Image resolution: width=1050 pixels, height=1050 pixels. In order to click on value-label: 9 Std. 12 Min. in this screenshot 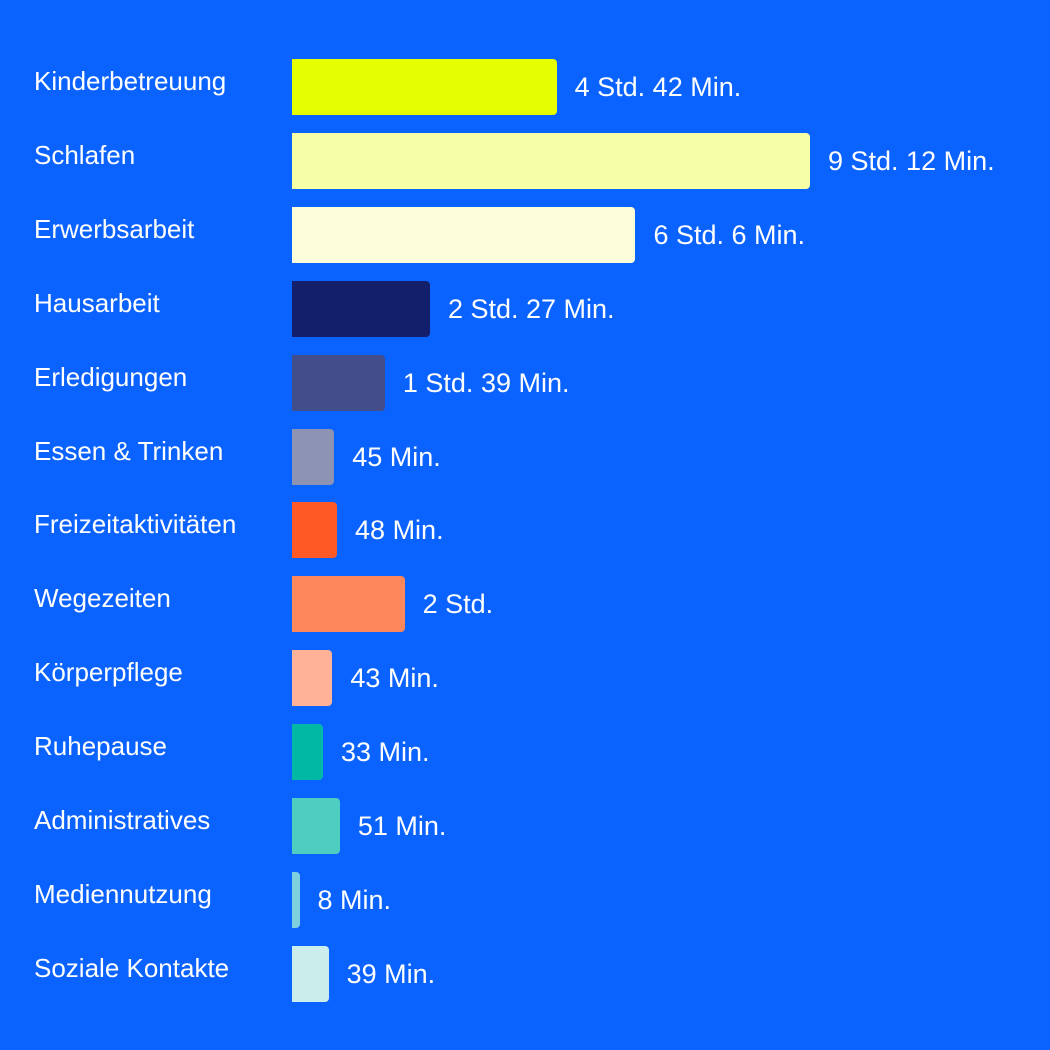, I will do `click(911, 160)`.